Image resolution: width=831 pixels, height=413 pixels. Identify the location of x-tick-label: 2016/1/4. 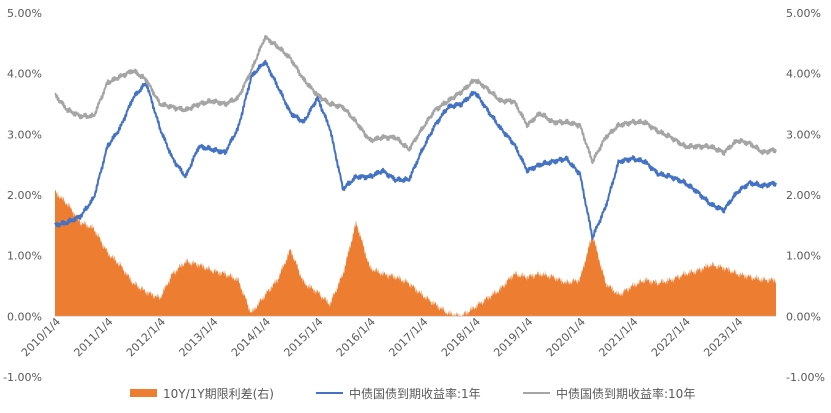
(356, 337).